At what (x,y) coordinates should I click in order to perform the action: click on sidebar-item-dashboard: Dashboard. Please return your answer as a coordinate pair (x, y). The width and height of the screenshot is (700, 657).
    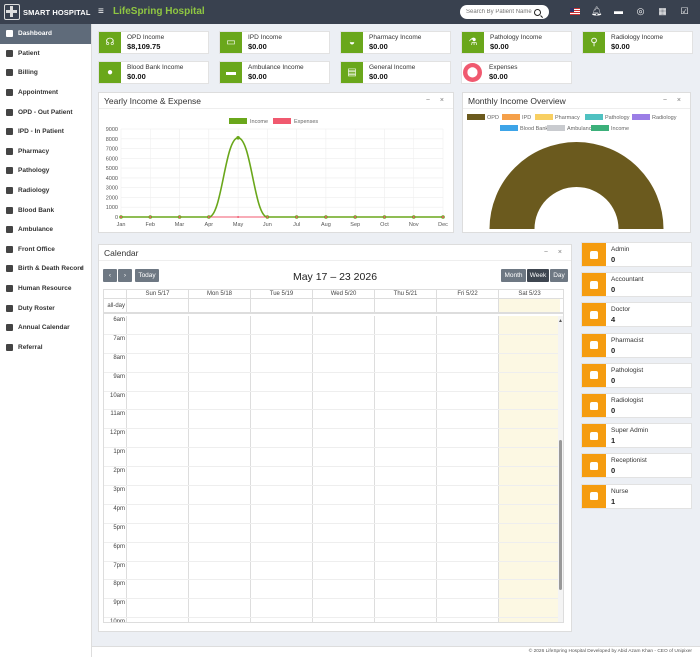
    Looking at the image, I should click on (45, 34).